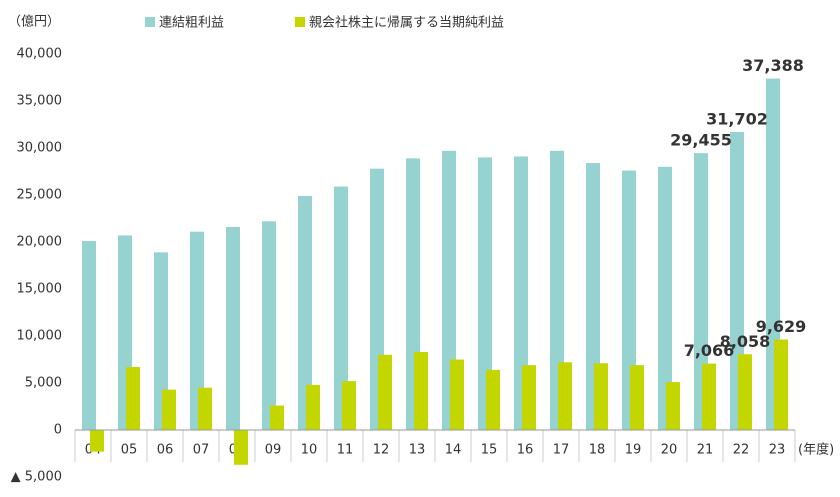  I want to click on x-tick-label: 22, so click(741, 450).